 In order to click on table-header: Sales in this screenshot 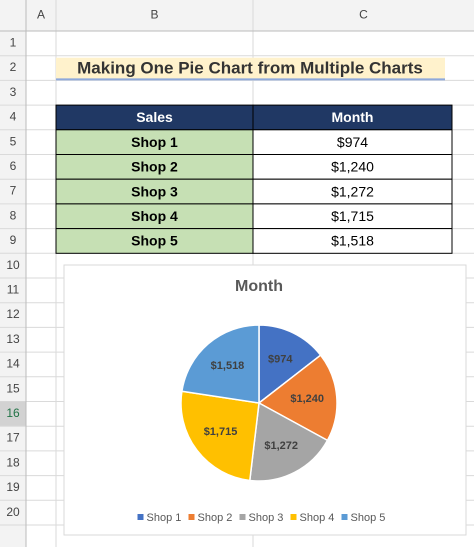, I will do `click(154, 117)`.